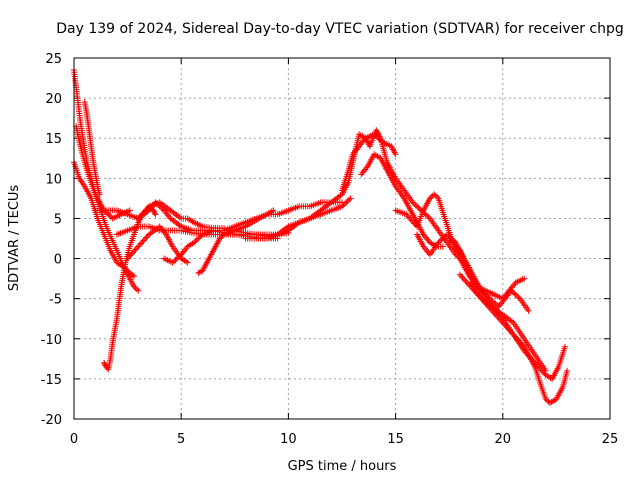 This screenshot has width=640, height=480. Describe the element at coordinates (610, 439) in the screenshot. I see `x-tick-label: 25` at that location.